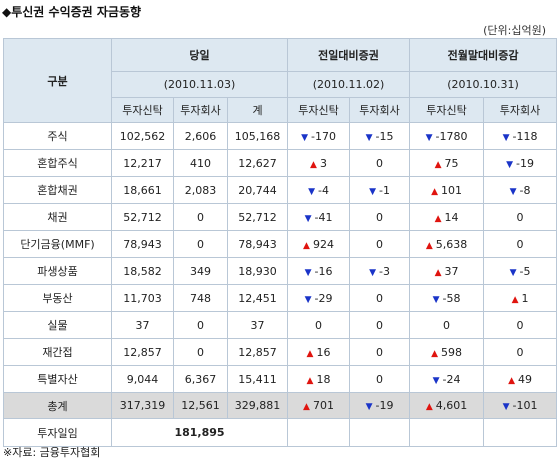 This screenshot has width=560, height=466. What do you see at coordinates (451, 352) in the screenshot?
I see `change-value: 598` at bounding box center [451, 352].